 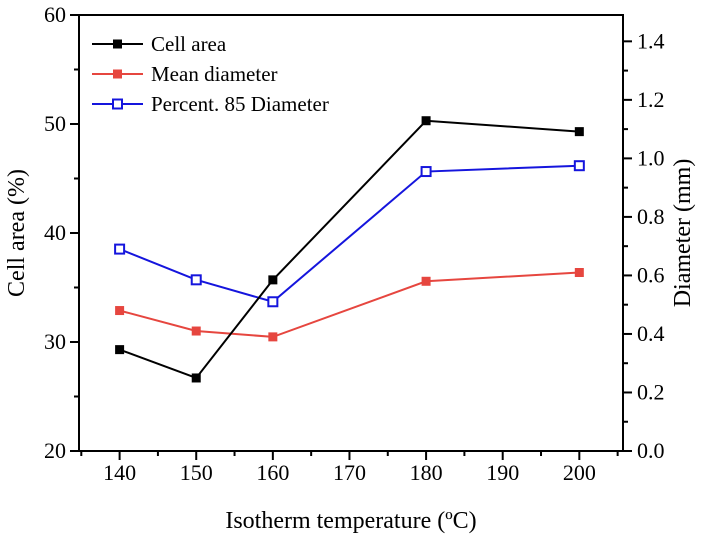 I want to click on legend-item-cell-area: Cell area, so click(x=159, y=44).